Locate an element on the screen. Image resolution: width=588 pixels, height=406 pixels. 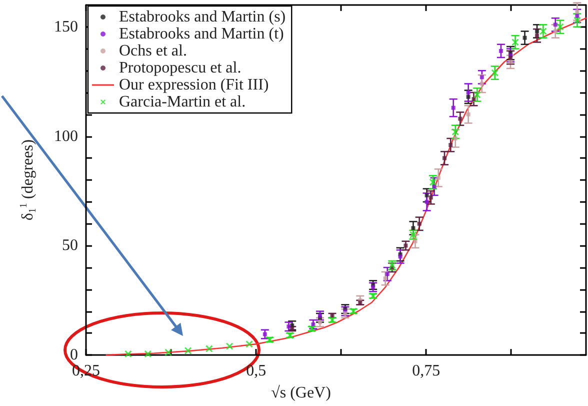
y-tick-label: 50 is located at coordinates (70, 245).